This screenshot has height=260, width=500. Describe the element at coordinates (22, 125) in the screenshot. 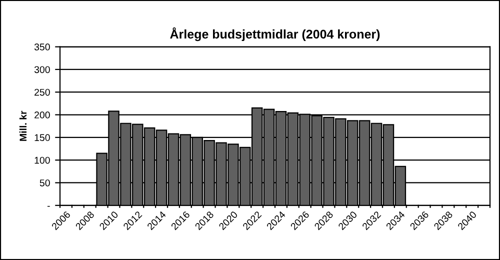

I see `y-axis-title: Mill. kr` at that location.